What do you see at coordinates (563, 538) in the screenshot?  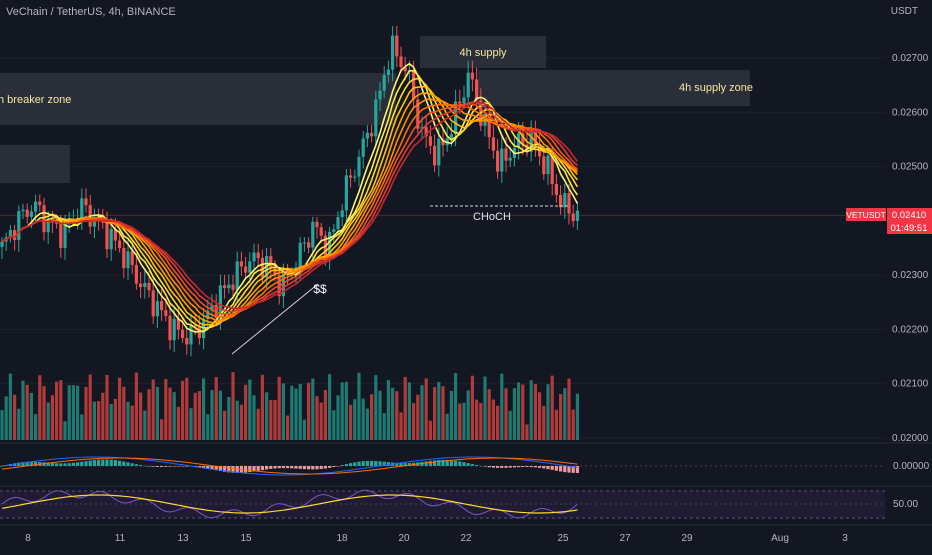 I see `x-tick-label: 25` at bounding box center [563, 538].